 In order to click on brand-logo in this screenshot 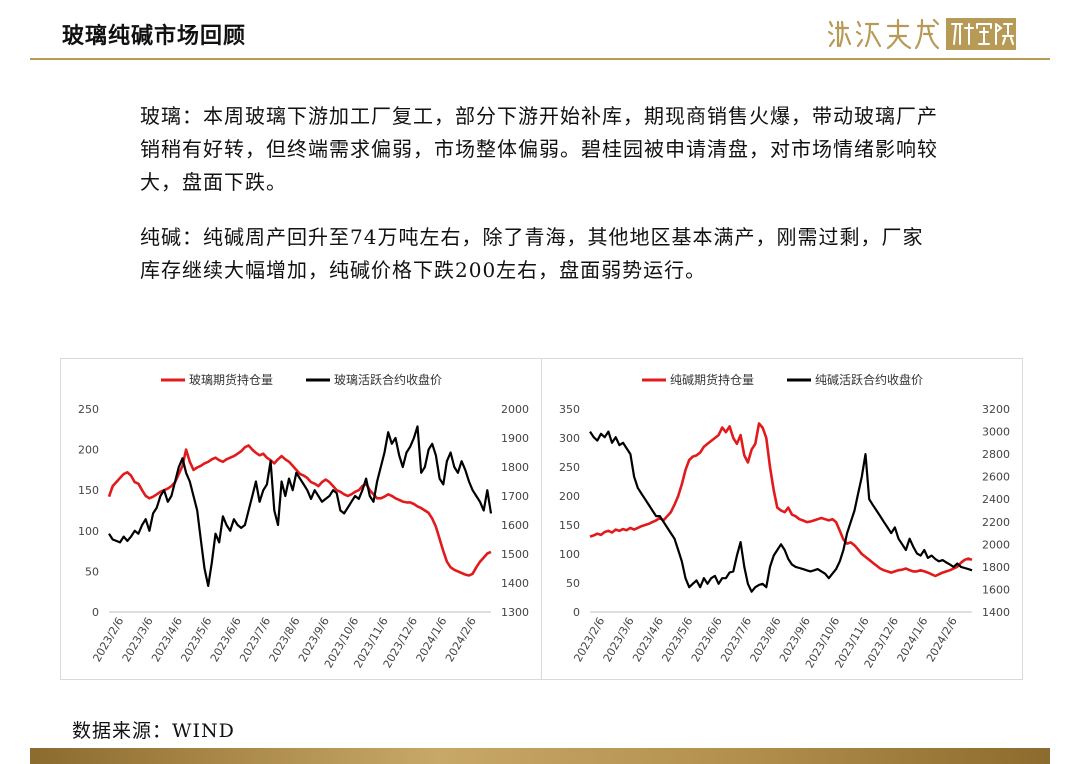, I will do `click(924, 34)`.